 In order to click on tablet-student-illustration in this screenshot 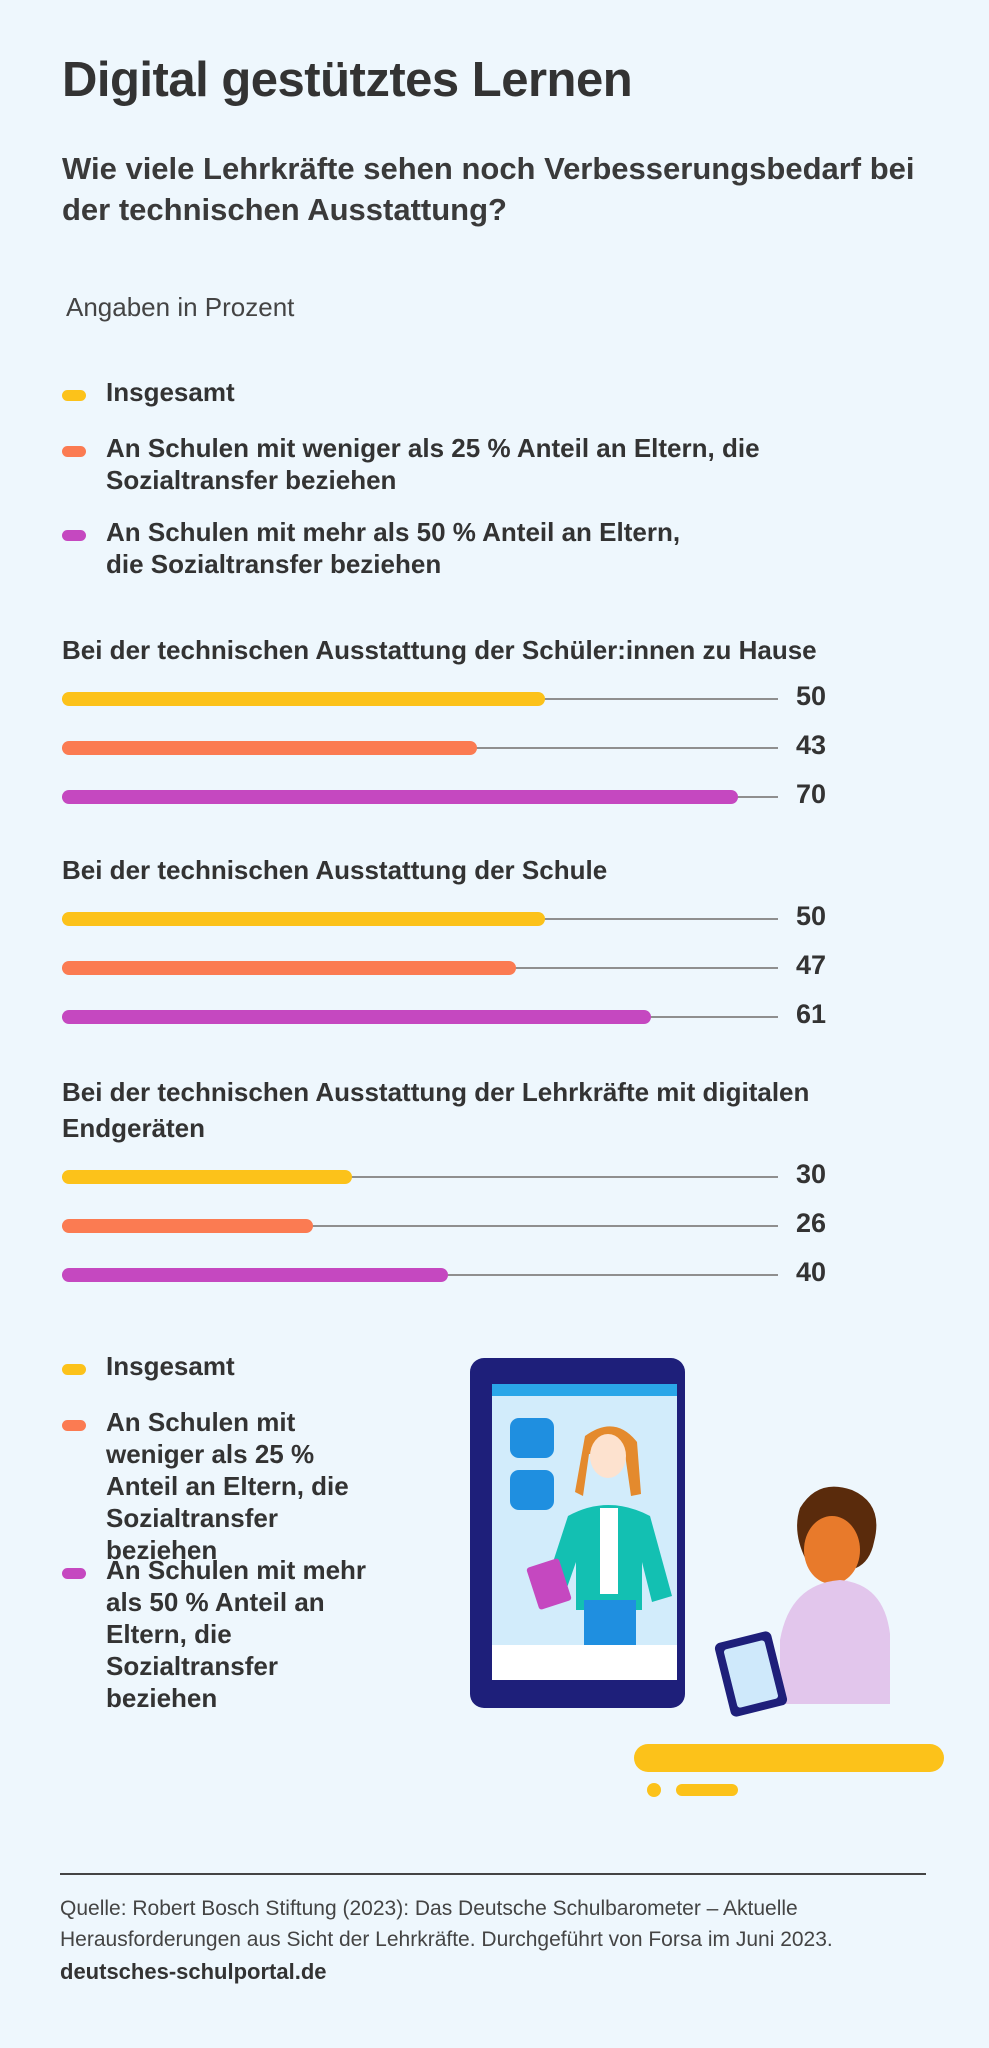, I will do `click(707, 1577)`.